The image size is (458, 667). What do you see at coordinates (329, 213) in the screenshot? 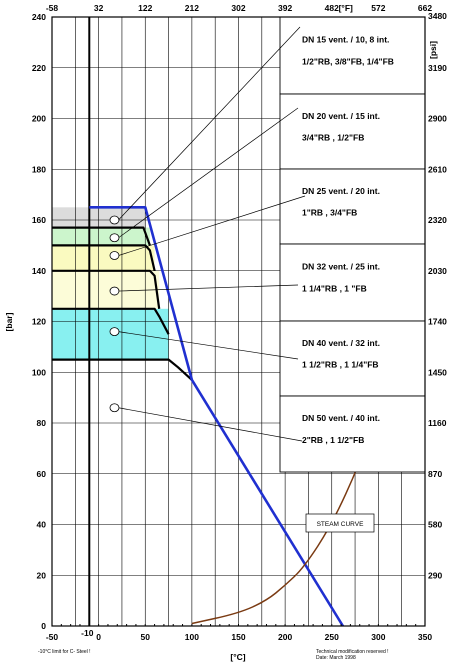
I see `annotation-subtitle-2: 1"RB , 3/4"FB` at bounding box center [329, 213].